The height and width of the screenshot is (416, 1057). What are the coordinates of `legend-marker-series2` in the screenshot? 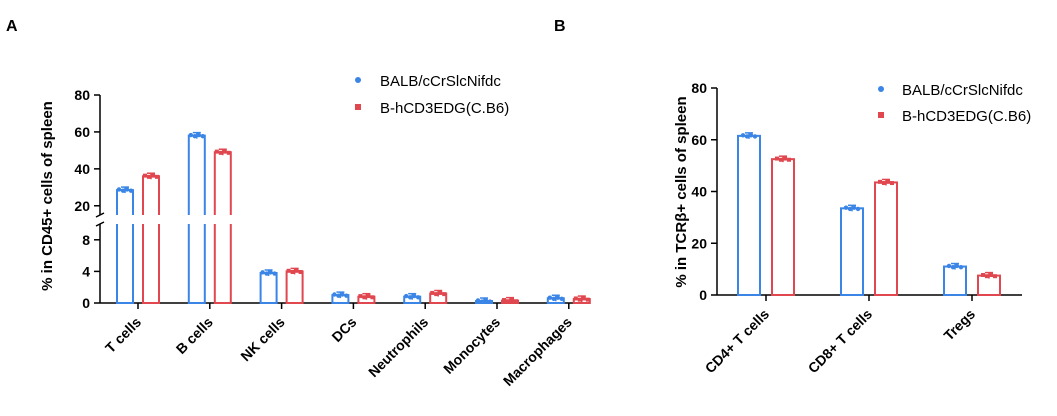 It's located at (358, 107).